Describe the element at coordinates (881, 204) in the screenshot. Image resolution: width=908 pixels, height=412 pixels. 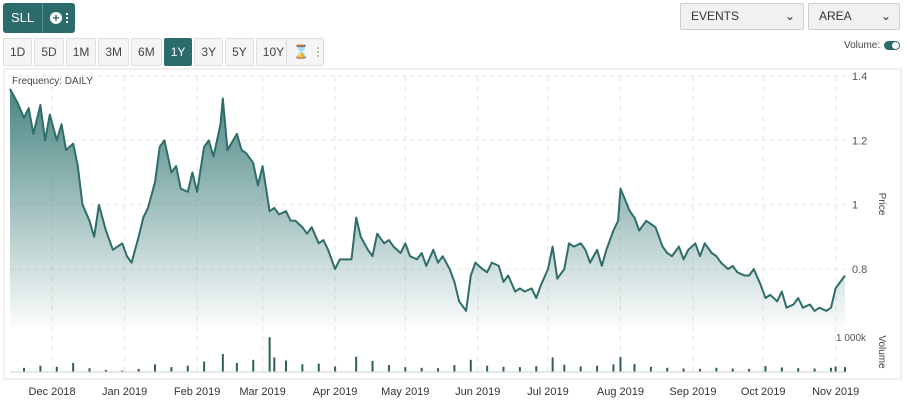
I see `y-axis-title: Price` at that location.